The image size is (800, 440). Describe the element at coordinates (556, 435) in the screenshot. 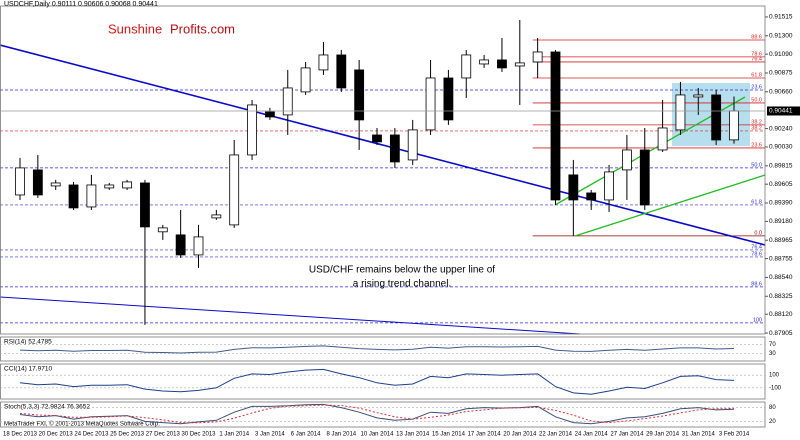

I see `x-tick-label: 22 Jan 2014` at that location.